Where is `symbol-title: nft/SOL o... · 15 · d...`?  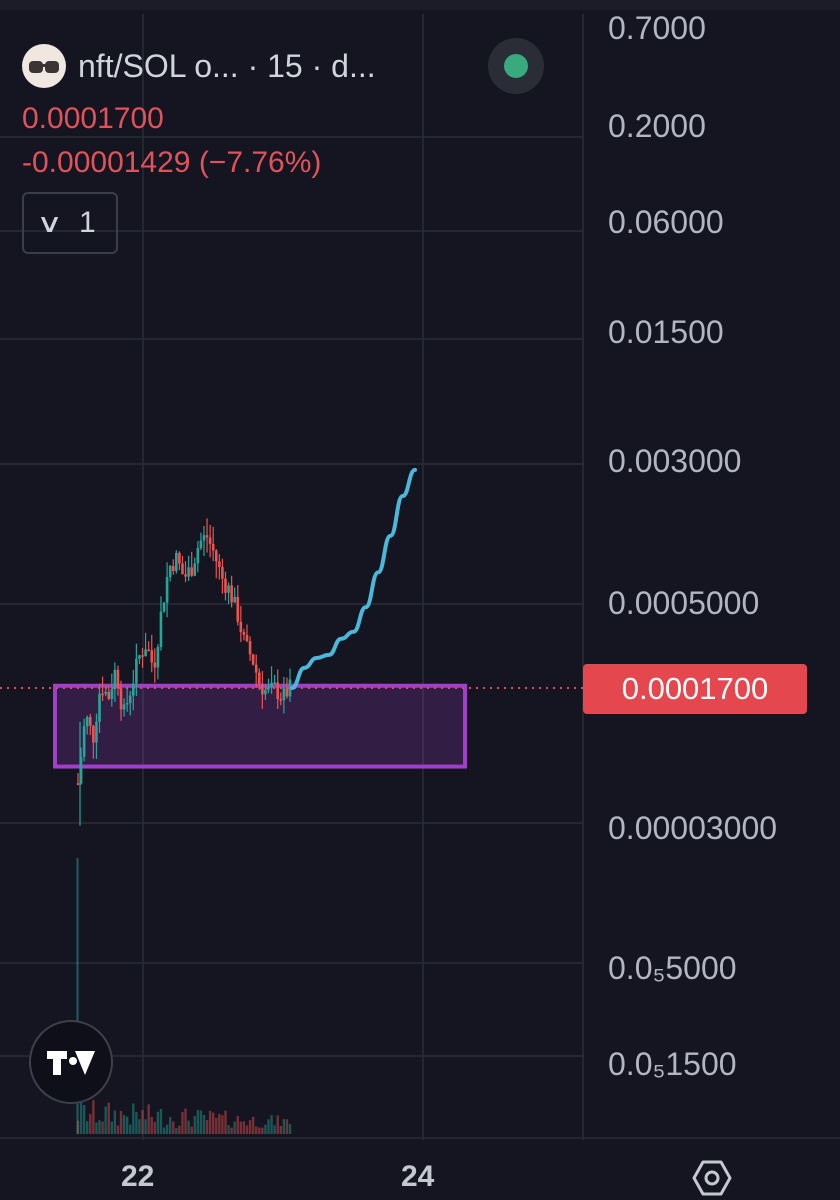
symbol-title: nft/SOL o... · 15 · d... is located at coordinates (227, 66).